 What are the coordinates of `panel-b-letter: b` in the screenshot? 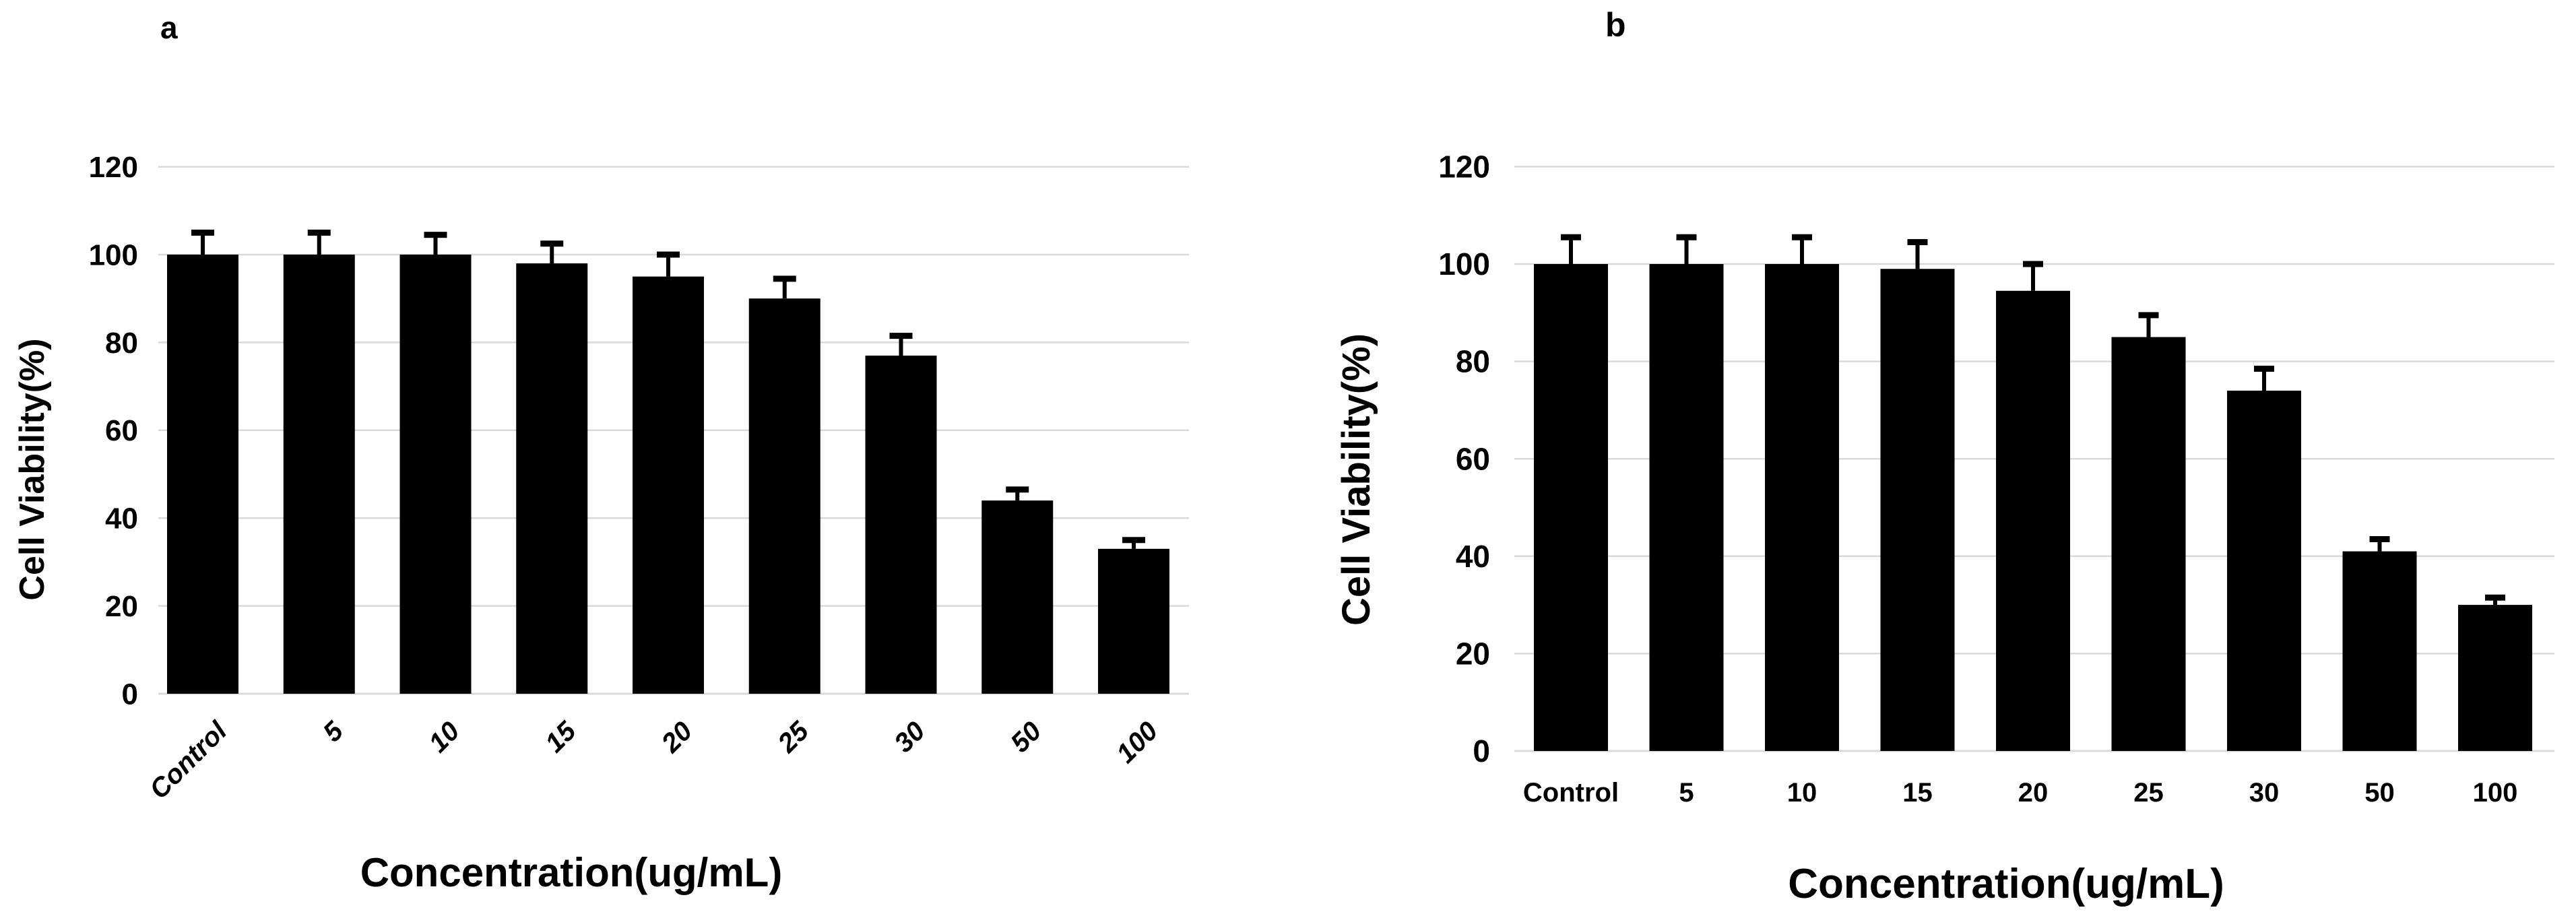 It's located at (1615, 25).